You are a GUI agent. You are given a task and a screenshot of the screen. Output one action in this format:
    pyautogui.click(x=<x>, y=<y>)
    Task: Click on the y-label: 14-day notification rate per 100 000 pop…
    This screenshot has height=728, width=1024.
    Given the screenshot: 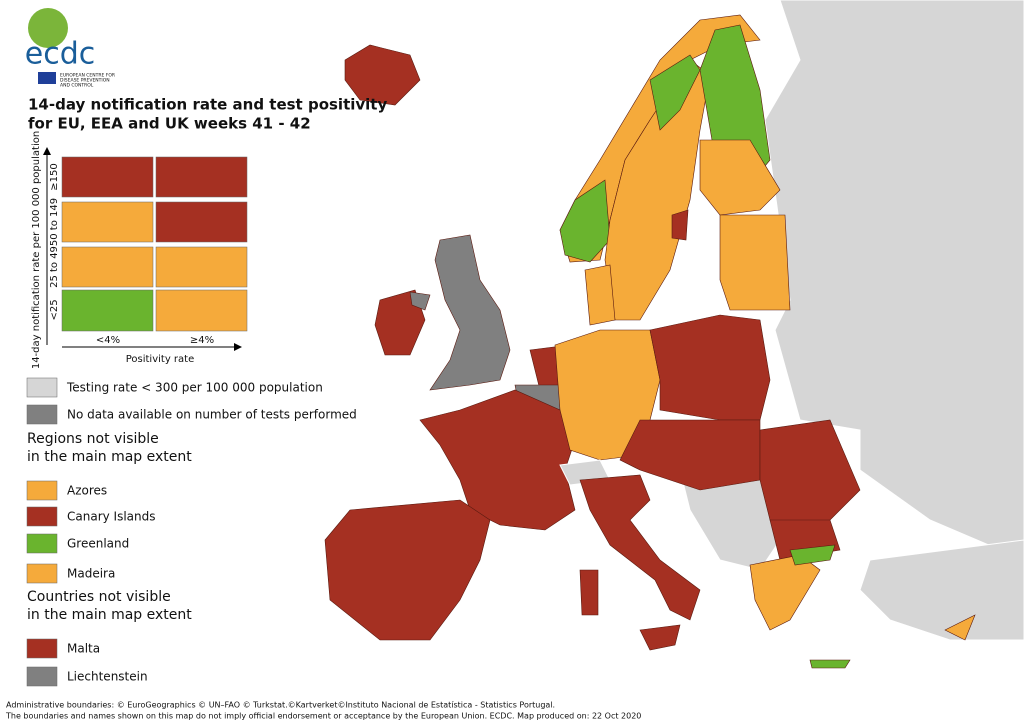 What is the action you would take?
    pyautogui.click(x=36, y=250)
    